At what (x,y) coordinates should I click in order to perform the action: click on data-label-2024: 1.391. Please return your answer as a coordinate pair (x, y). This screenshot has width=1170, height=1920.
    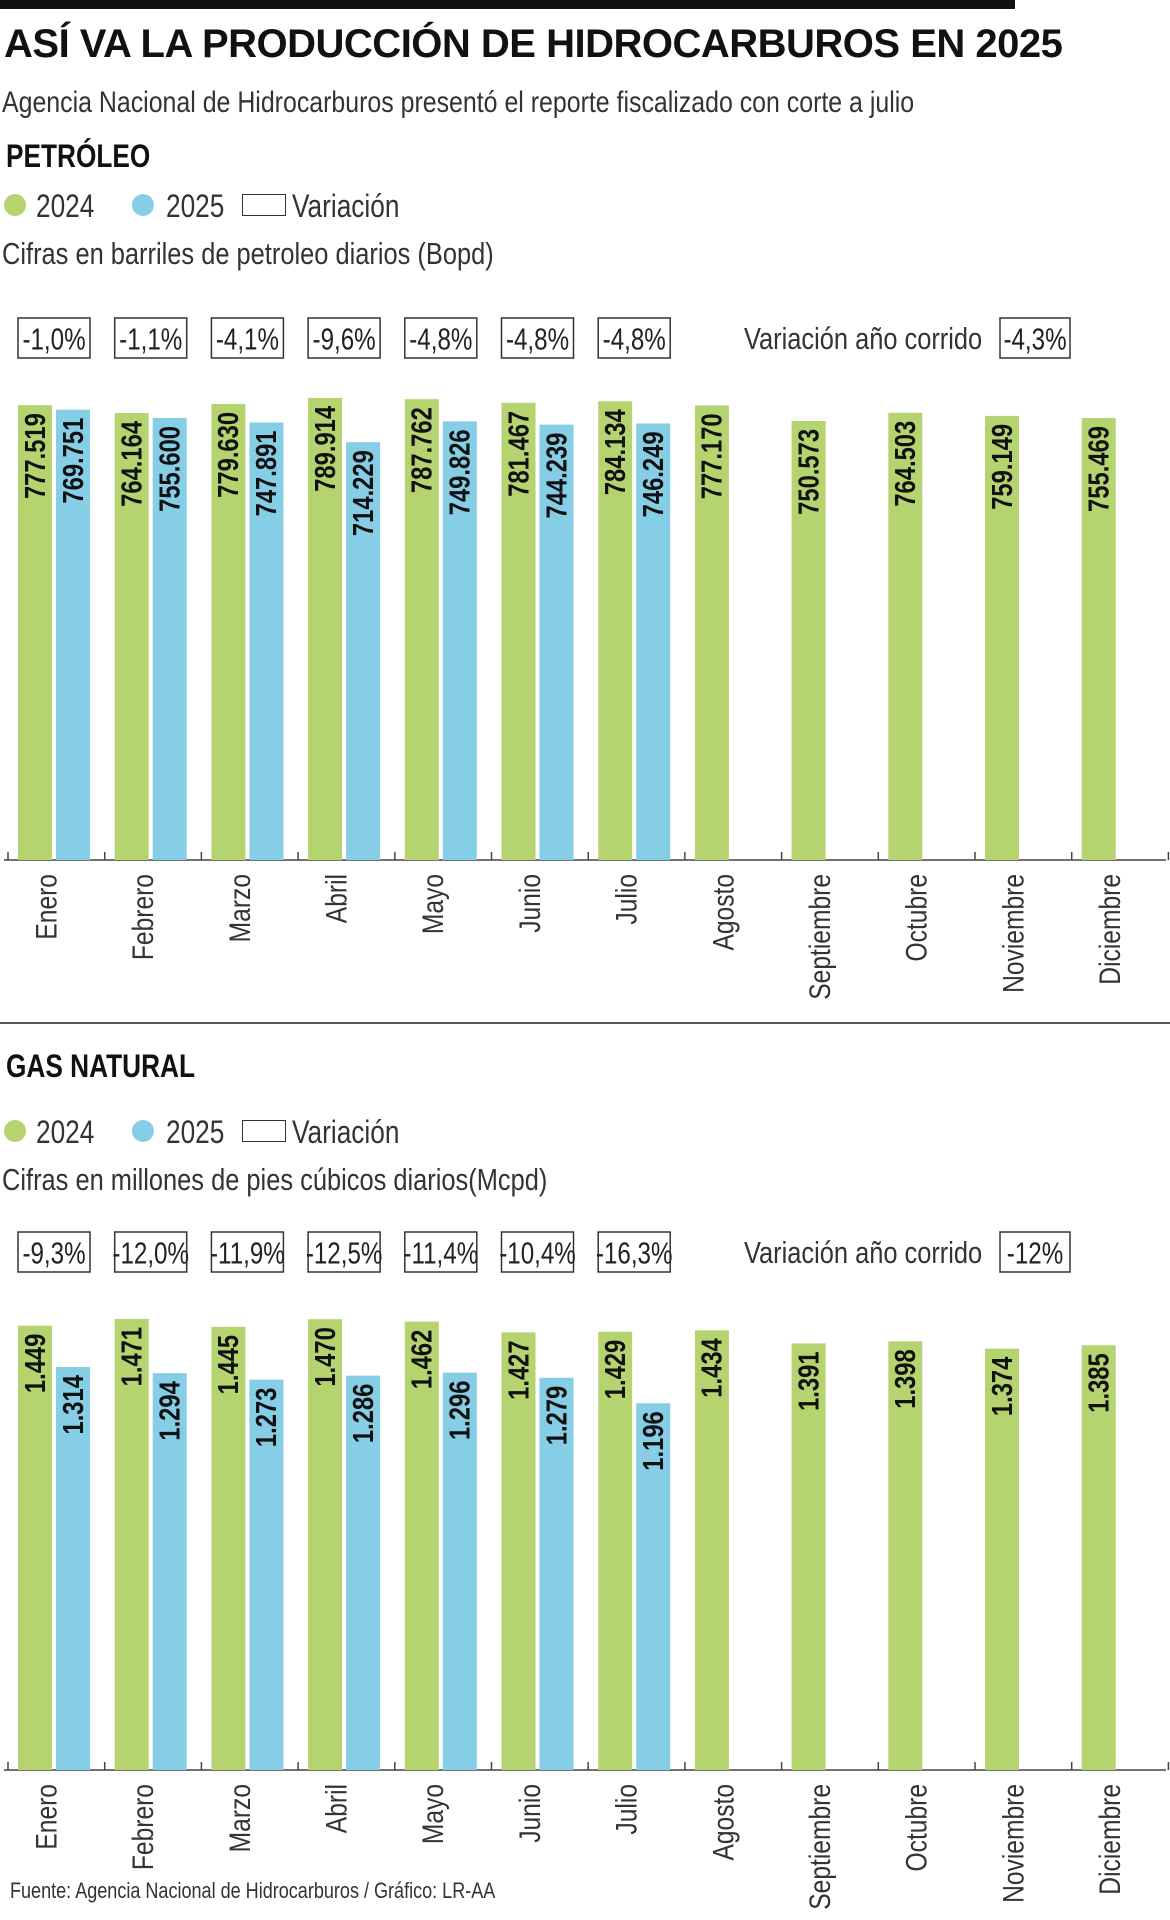
    Looking at the image, I should click on (808, 1380).